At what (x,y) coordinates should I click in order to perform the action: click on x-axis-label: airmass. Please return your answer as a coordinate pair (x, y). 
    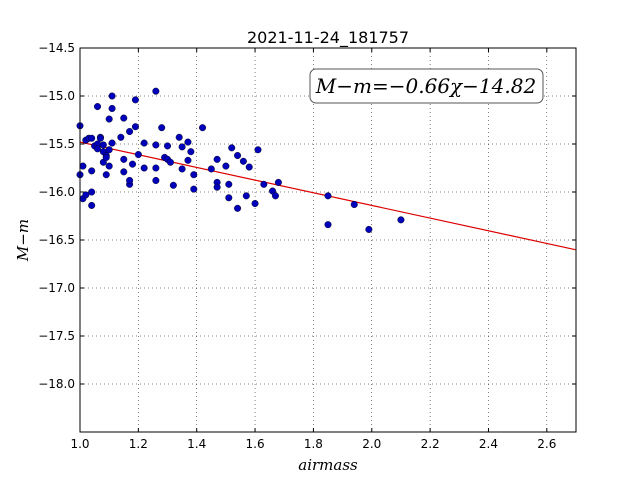
    Looking at the image, I should click on (328, 465).